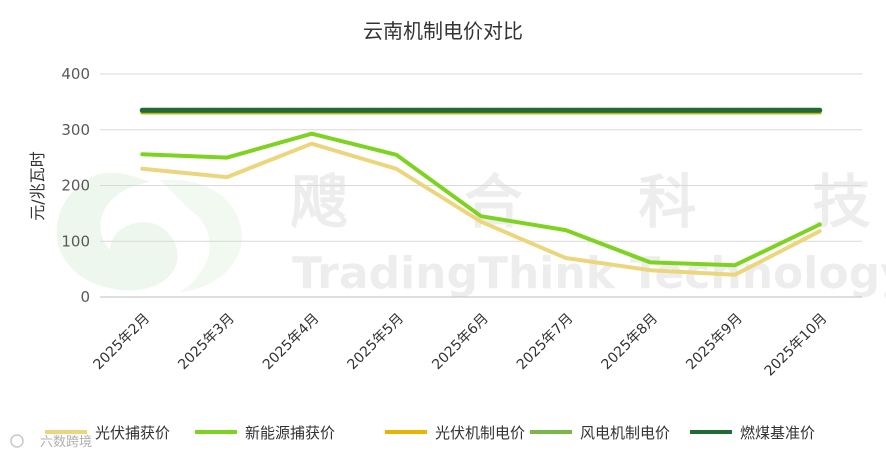 The image size is (886, 462). Describe the element at coordinates (714, 342) in the screenshot. I see `x-tick-label: 2025年9月` at that location.